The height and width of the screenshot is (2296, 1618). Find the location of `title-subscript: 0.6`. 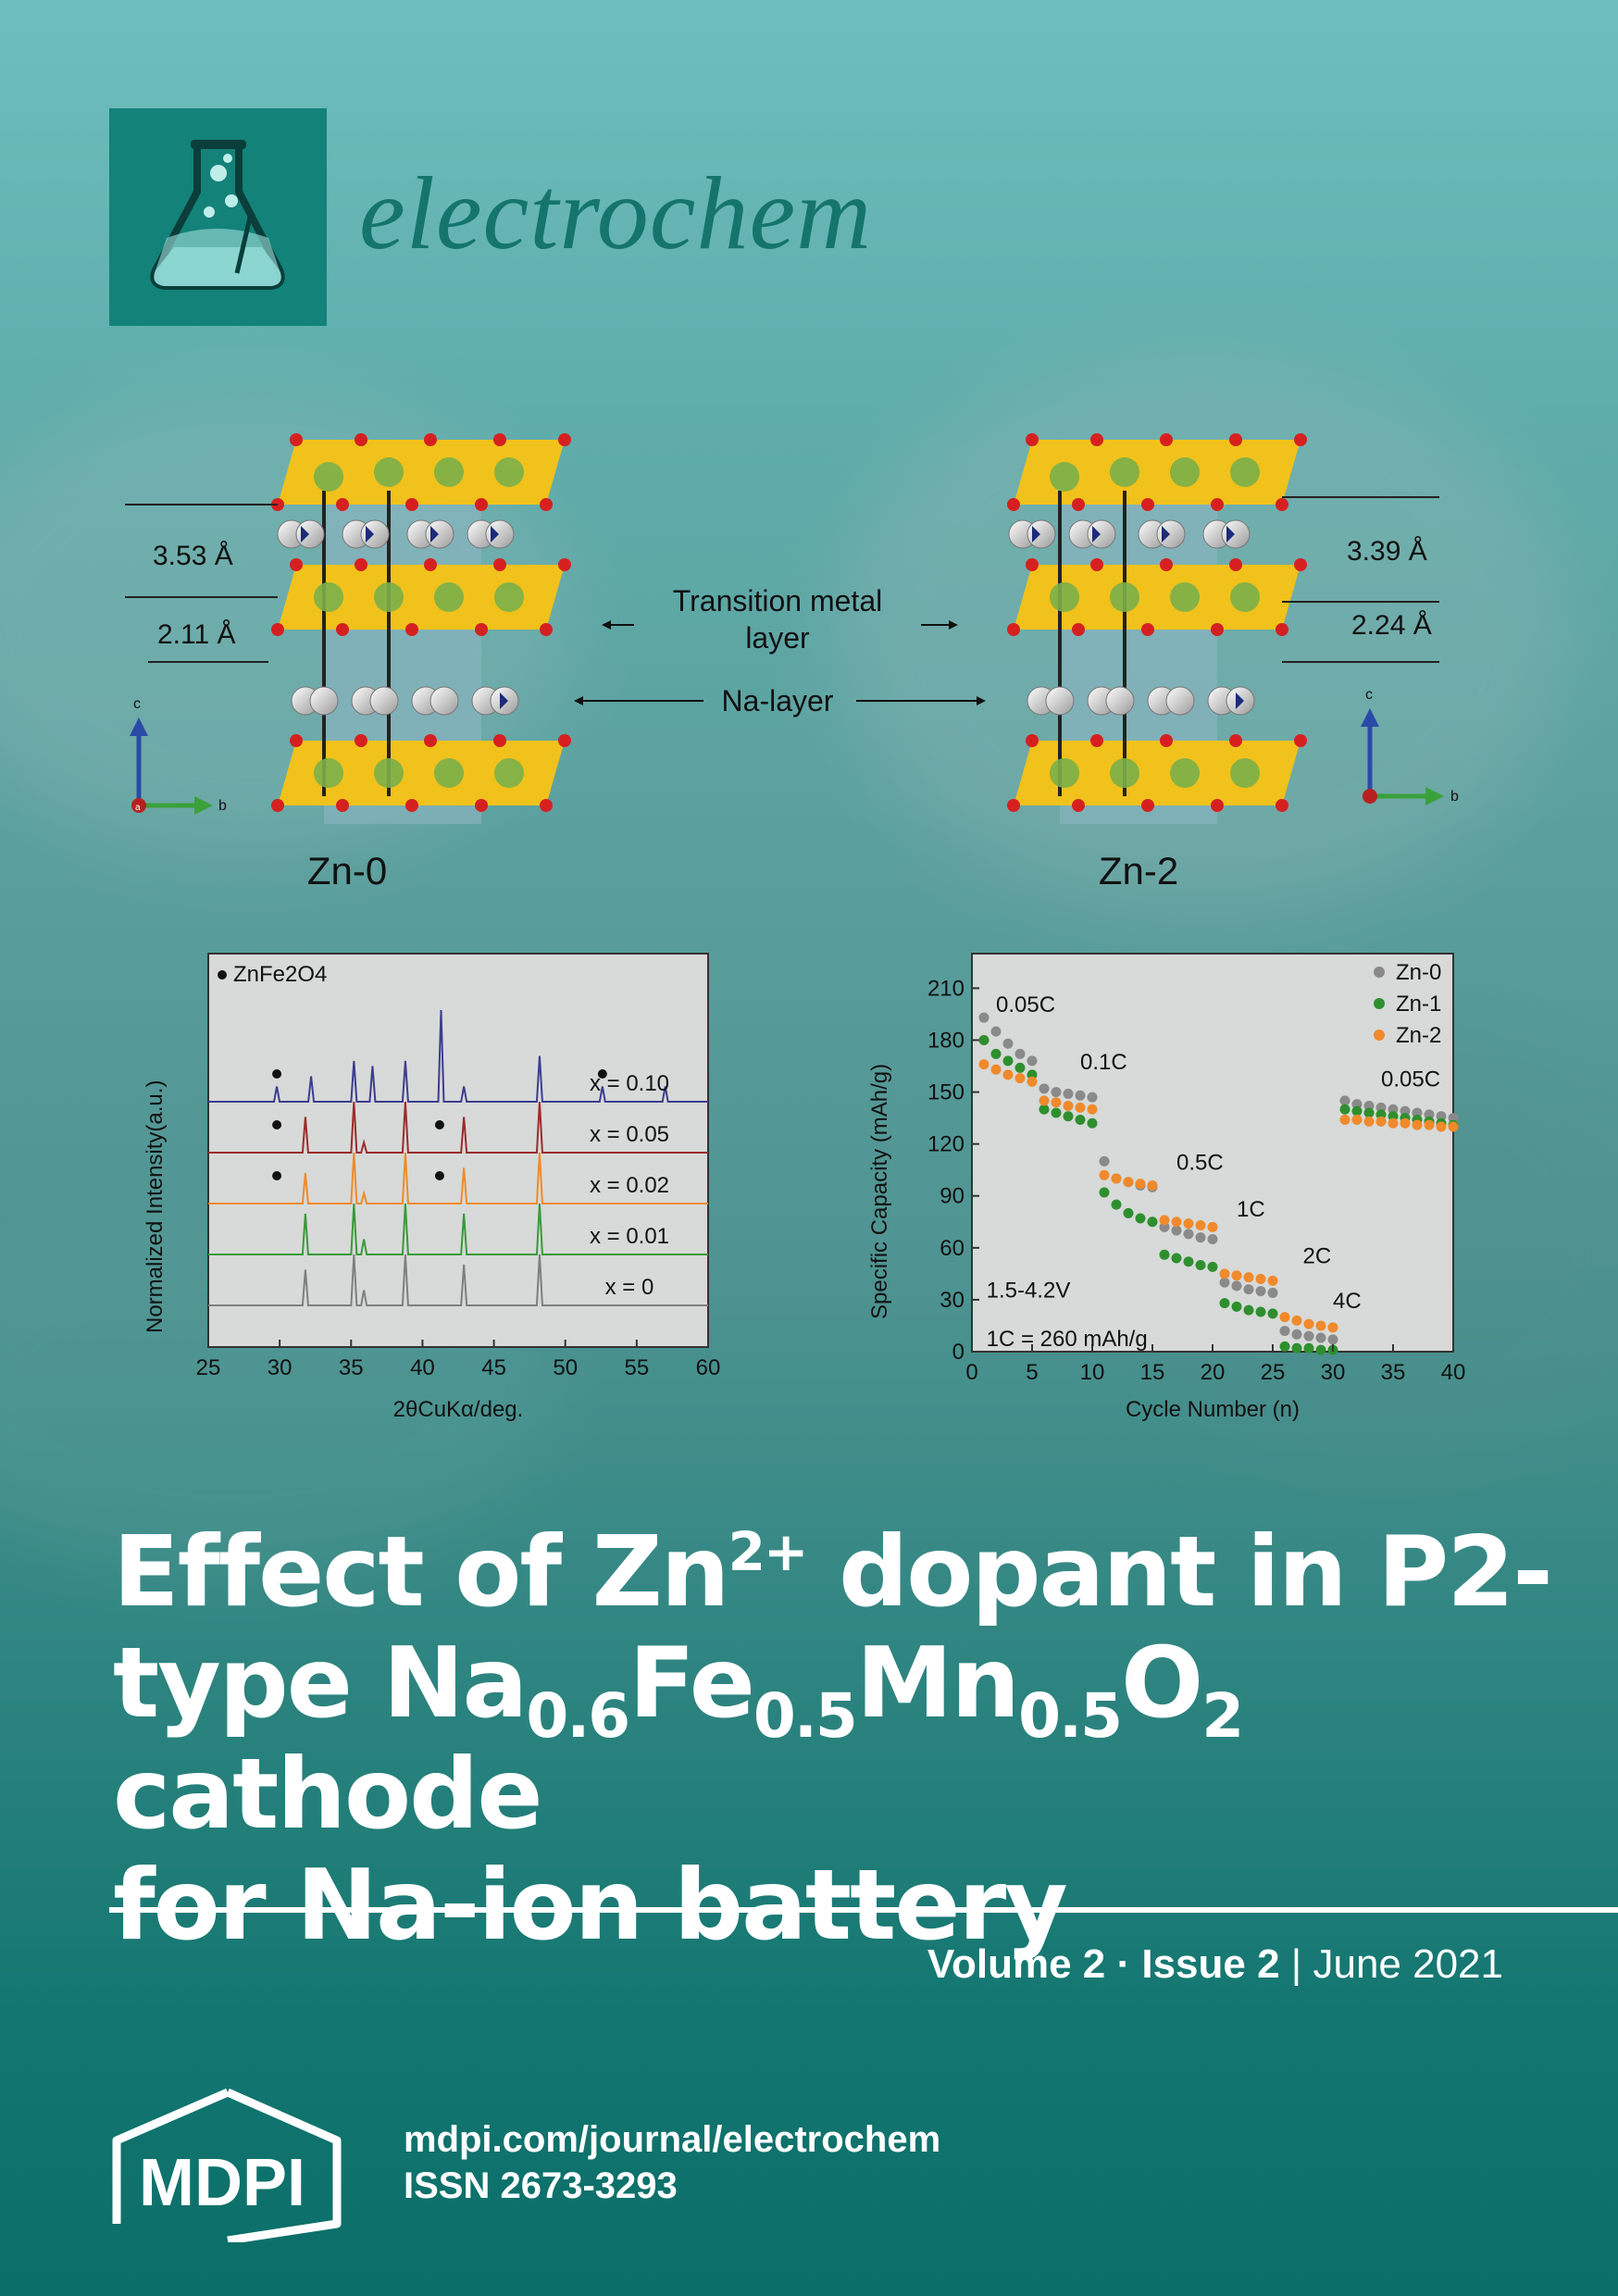

title-subscript: 0.6 is located at coordinates (578, 1716).